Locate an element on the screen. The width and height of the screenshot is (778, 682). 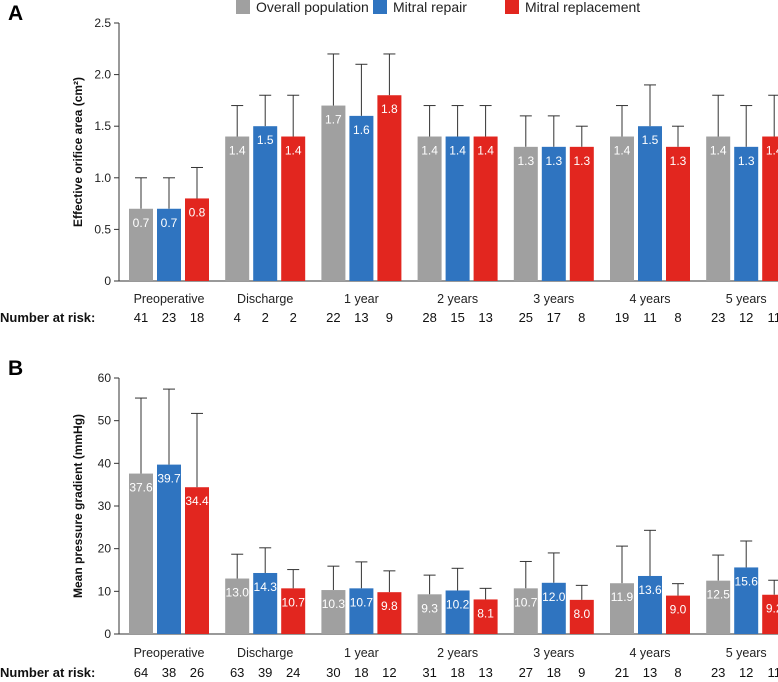
risk-row-label: Number at risk: is located at coordinates (47, 317).